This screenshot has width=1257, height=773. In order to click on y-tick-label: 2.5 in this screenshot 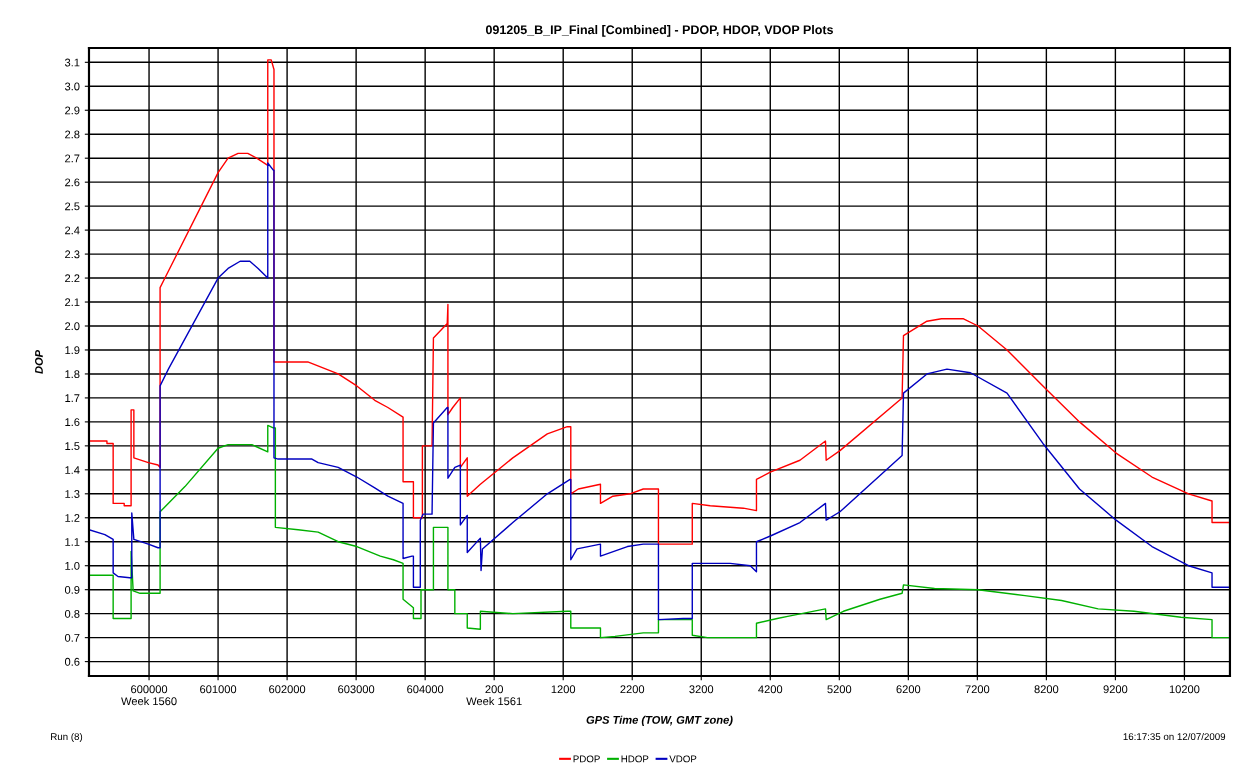, I will do `click(72, 206)`.